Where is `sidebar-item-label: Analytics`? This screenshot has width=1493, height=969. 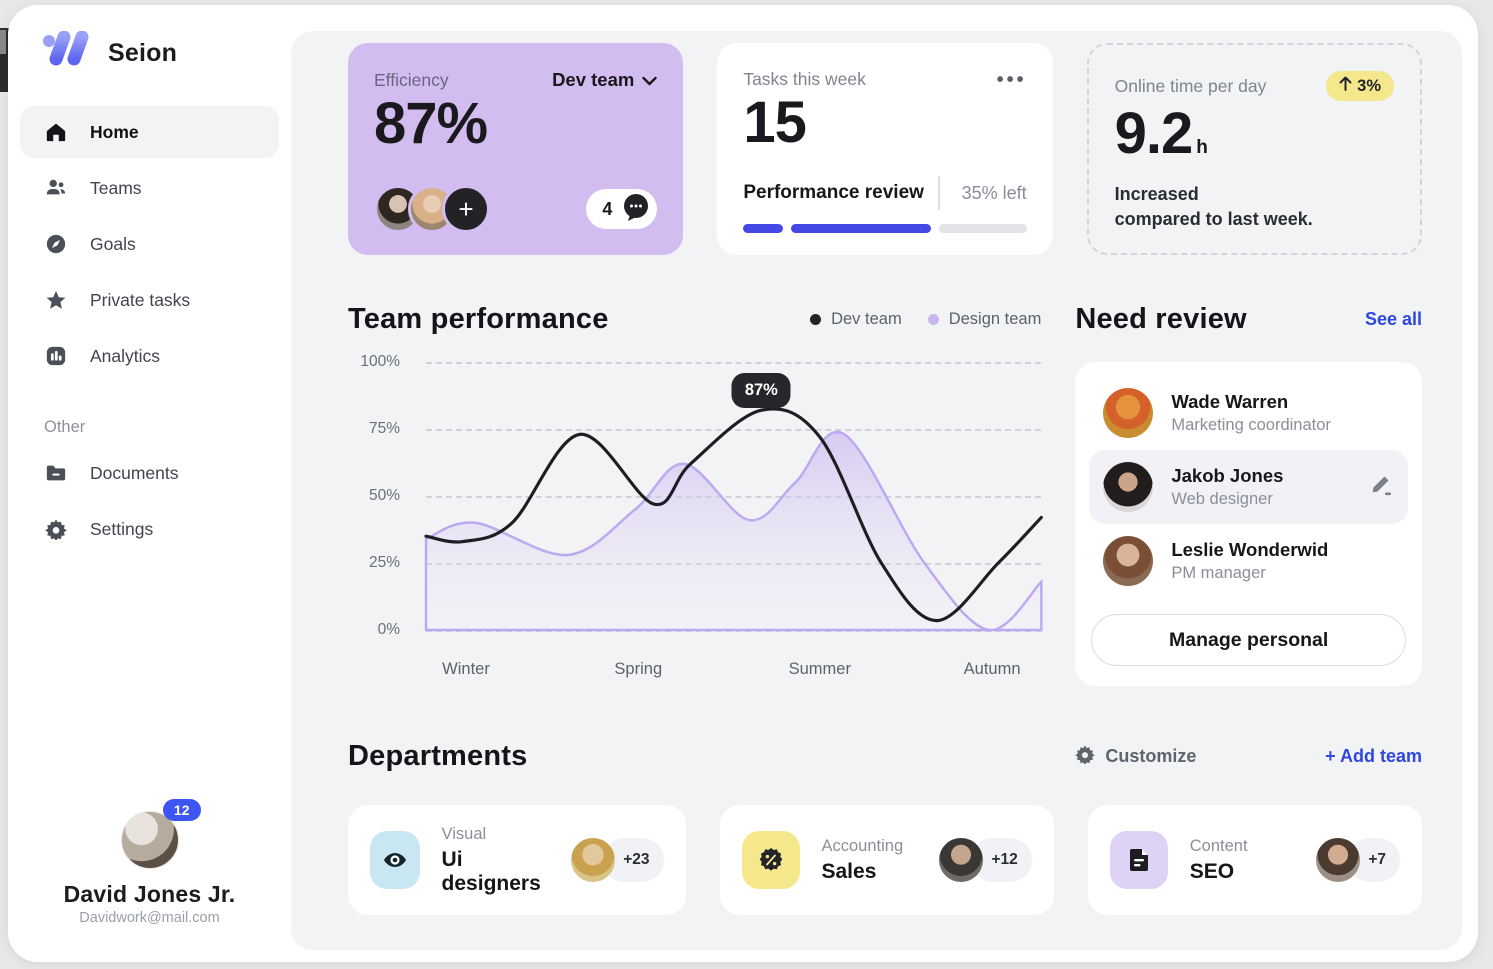
sidebar-item-label: Analytics is located at coordinates (125, 355).